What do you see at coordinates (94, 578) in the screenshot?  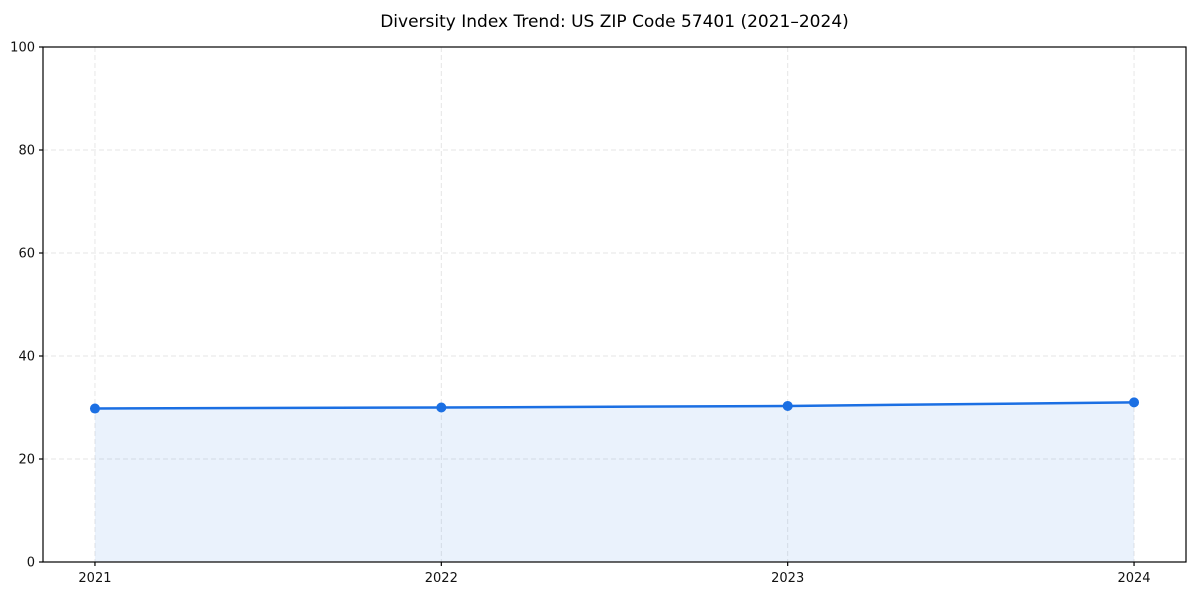 I see `x-tick-label: 2021` at bounding box center [94, 578].